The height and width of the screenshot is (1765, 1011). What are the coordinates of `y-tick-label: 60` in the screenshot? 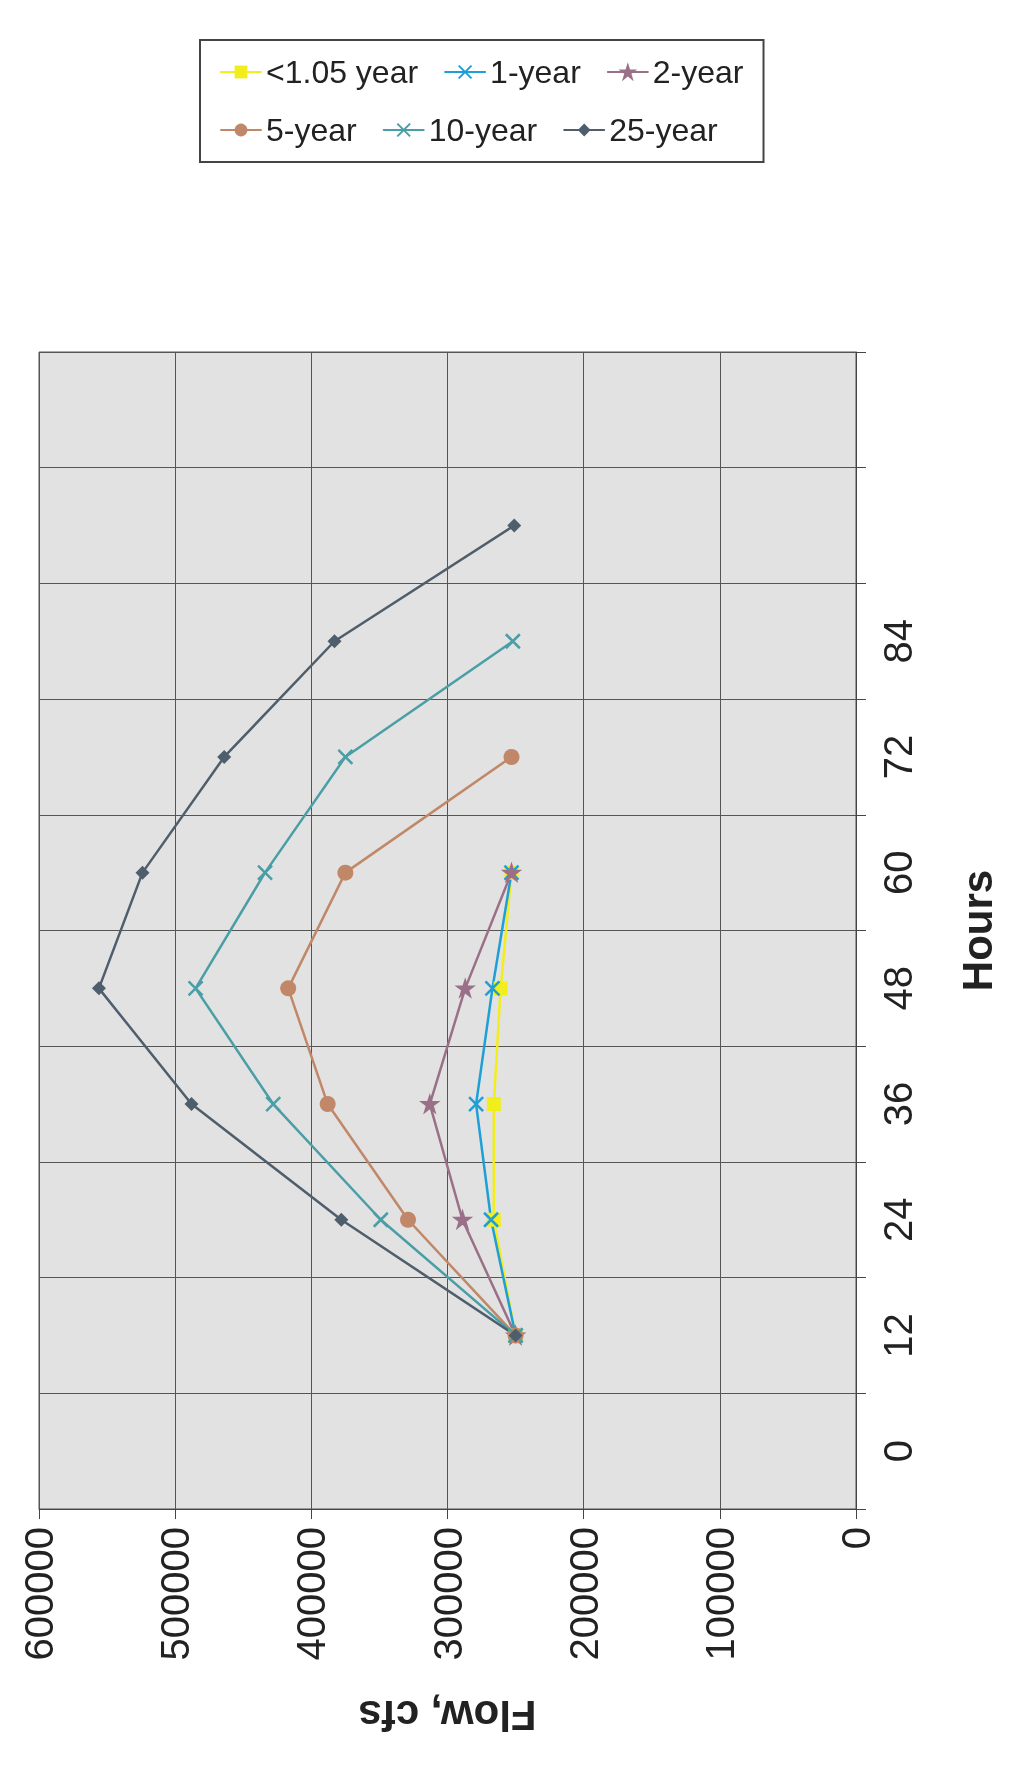 It's located at (898, 872).